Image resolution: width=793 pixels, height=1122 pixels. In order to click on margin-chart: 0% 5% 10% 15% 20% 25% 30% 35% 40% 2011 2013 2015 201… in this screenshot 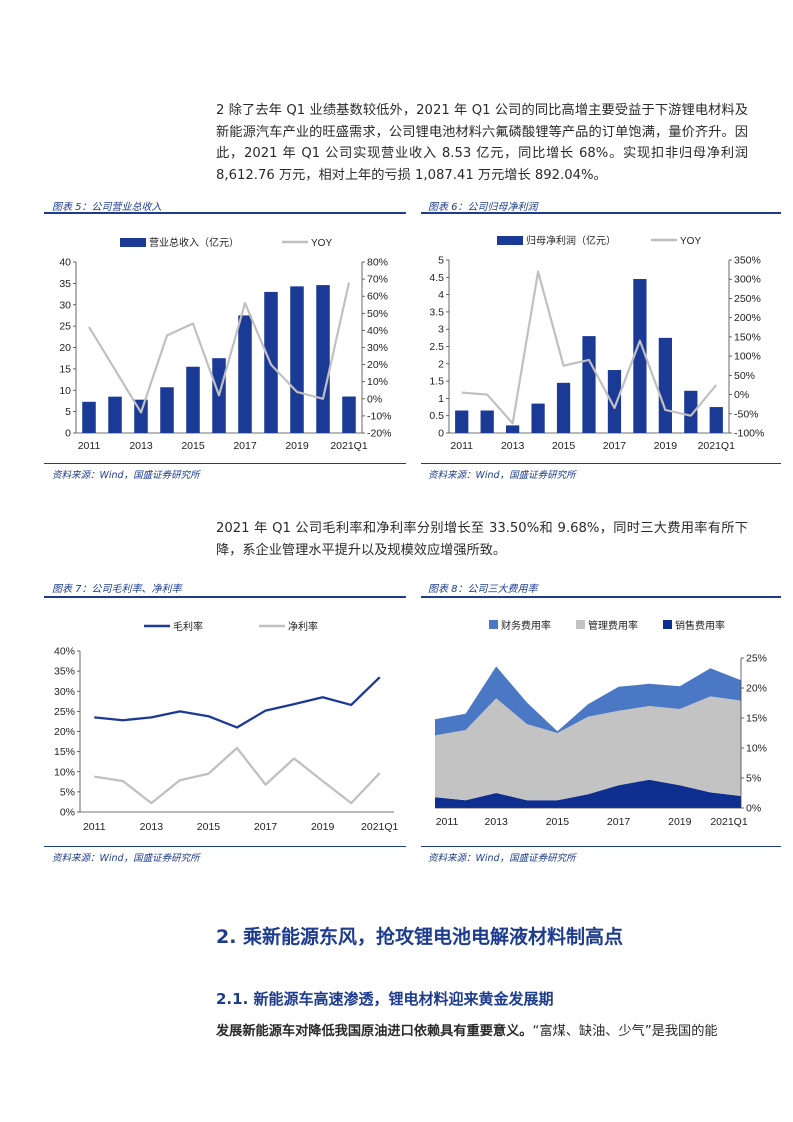, I will do `click(225, 724)`.